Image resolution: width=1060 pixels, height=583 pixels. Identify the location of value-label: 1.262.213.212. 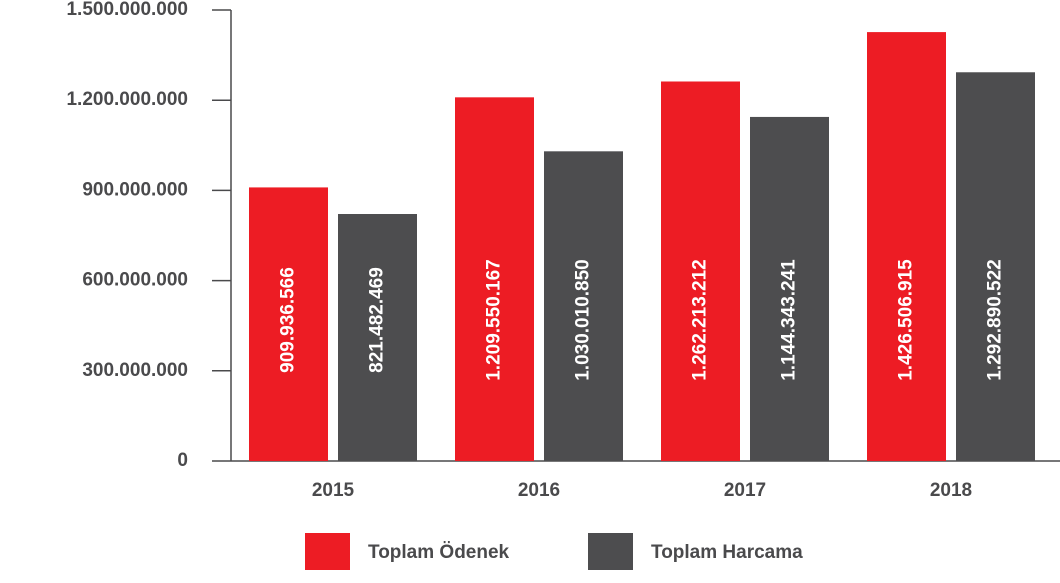
(700, 320).